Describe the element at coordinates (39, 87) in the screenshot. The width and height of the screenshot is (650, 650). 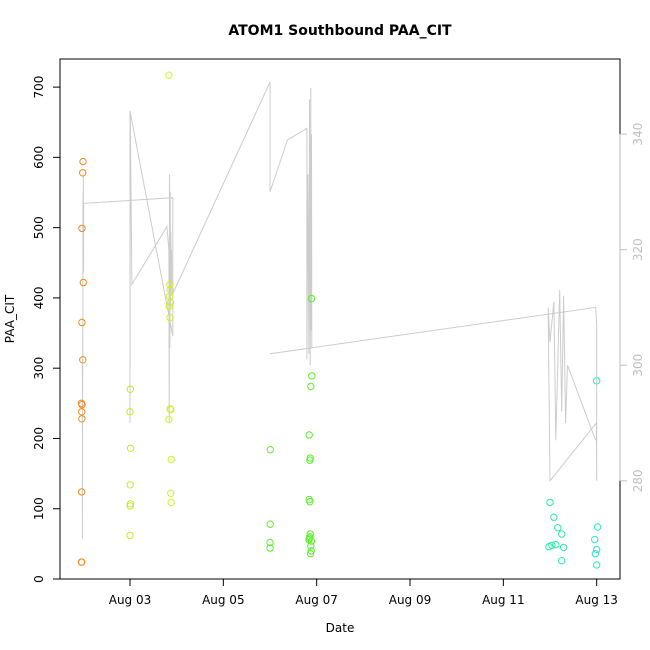
I see `y-tick-label: 700` at that location.